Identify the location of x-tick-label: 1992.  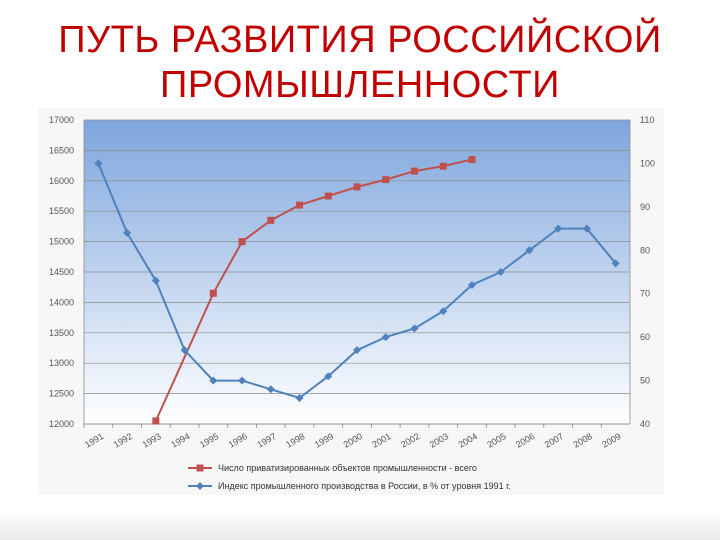
(123, 440).